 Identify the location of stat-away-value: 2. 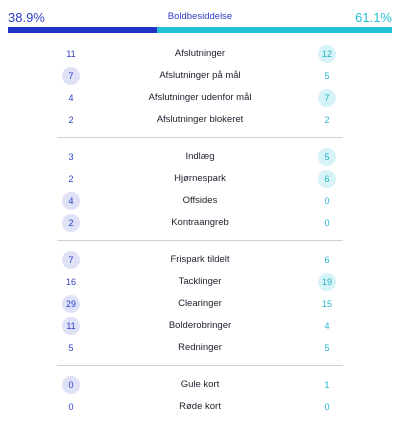
(327, 120).